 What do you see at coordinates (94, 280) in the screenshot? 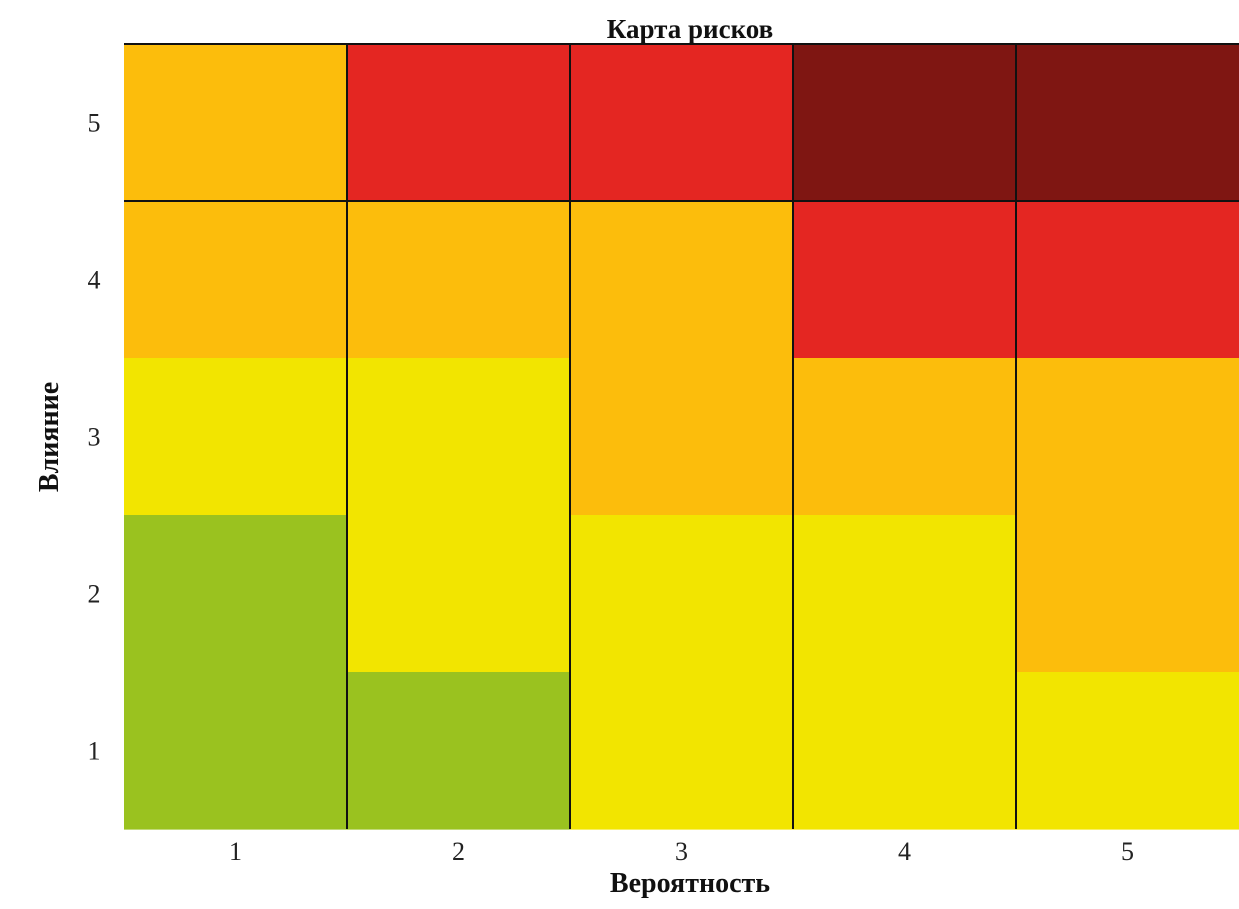
I see `y-tick-label: 4` at bounding box center [94, 280].